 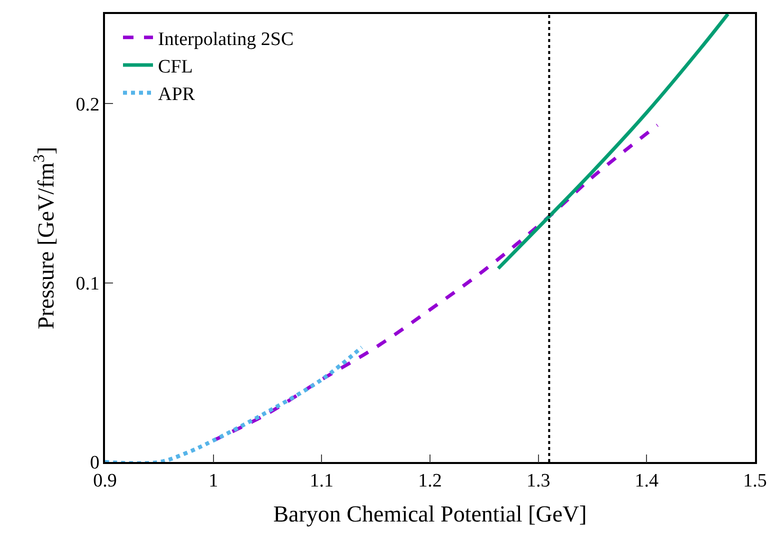 What do you see at coordinates (177, 95) in the screenshot?
I see `legend-label: APR` at bounding box center [177, 95].